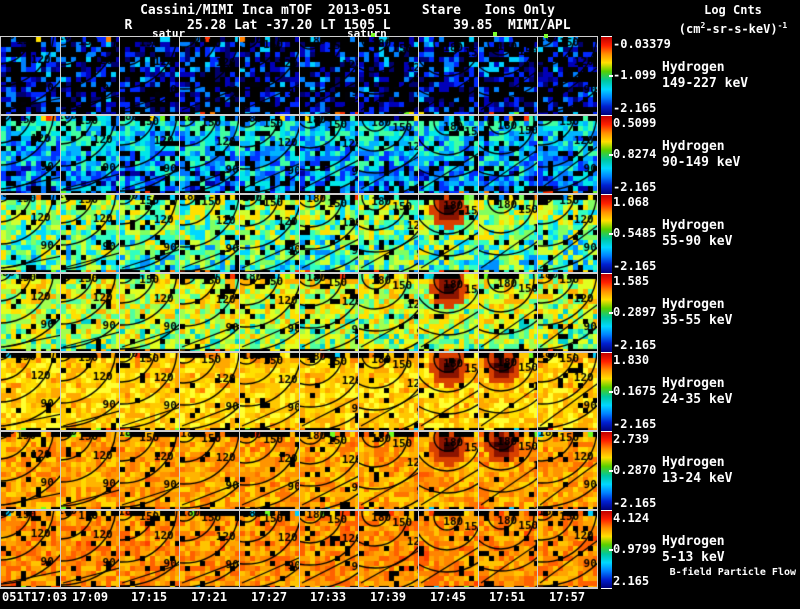  Describe the element at coordinates (697, 478) in the screenshot. I see `energy-range-label: 13-24 keV` at that location.